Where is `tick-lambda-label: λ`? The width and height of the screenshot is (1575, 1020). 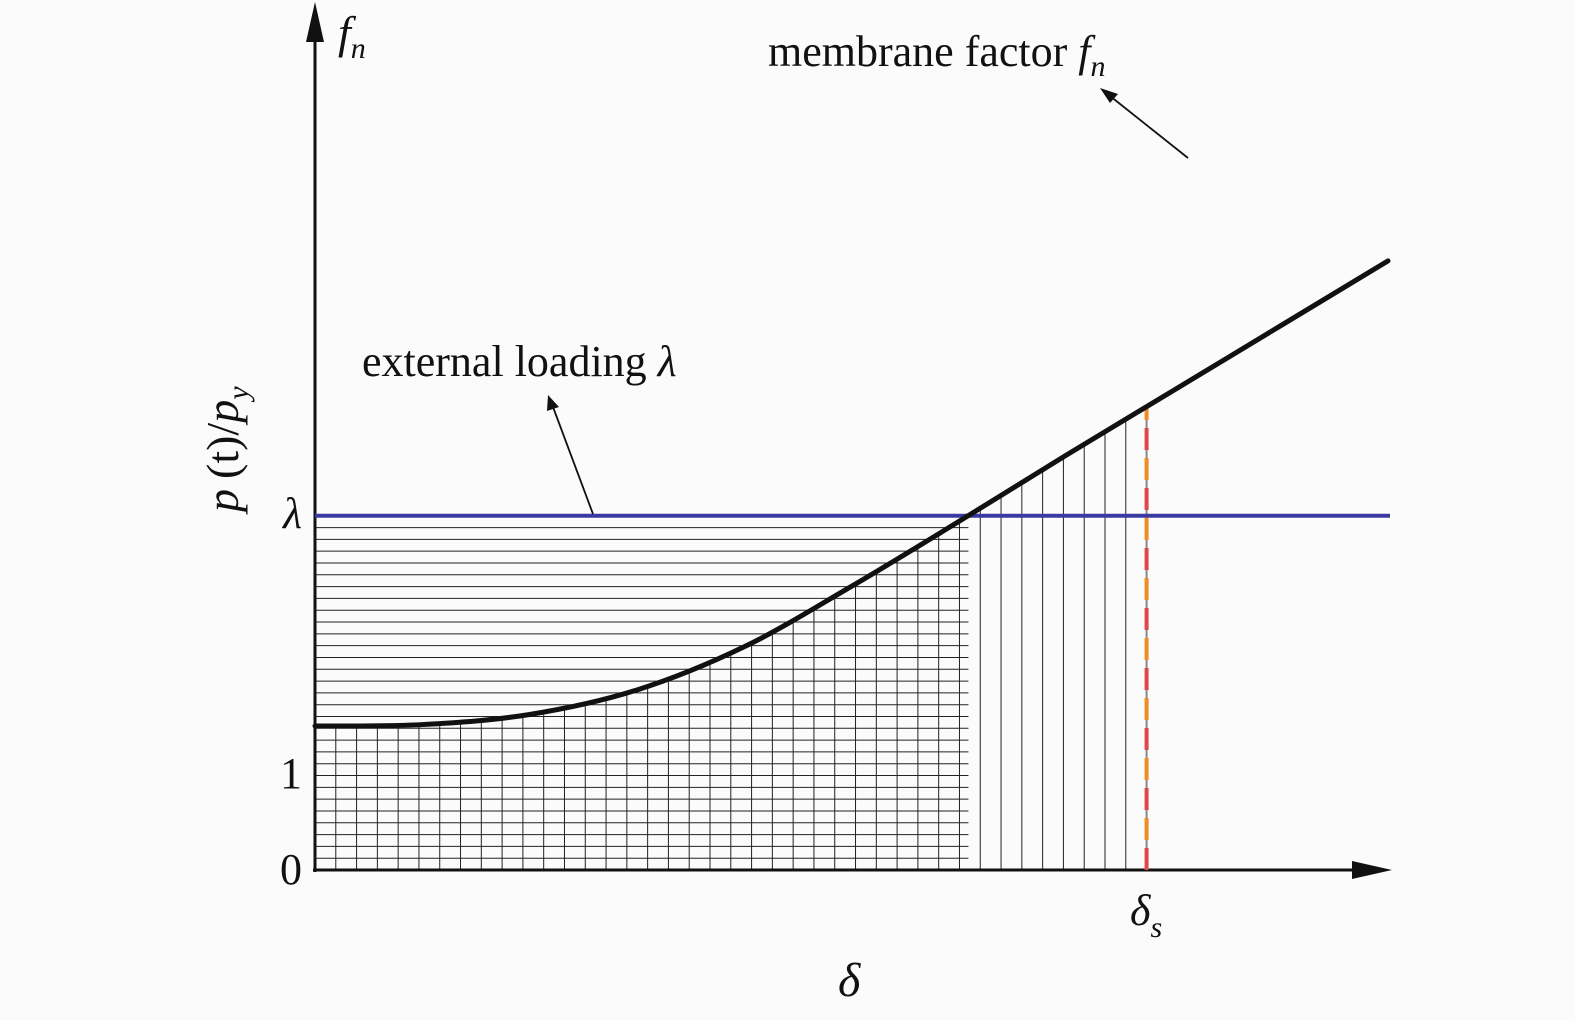 tick-lambda-label: λ is located at coordinates (291, 513).